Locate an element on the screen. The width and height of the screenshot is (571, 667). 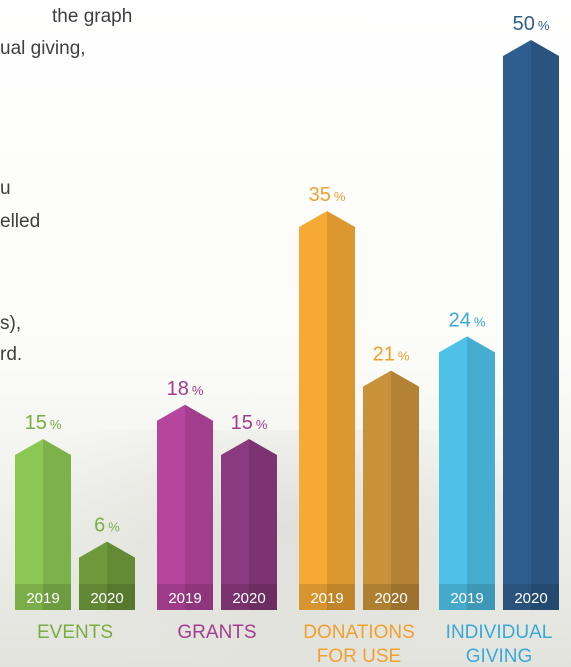
value-label-donations-for-use-2020: 21% is located at coordinates (391, 355).